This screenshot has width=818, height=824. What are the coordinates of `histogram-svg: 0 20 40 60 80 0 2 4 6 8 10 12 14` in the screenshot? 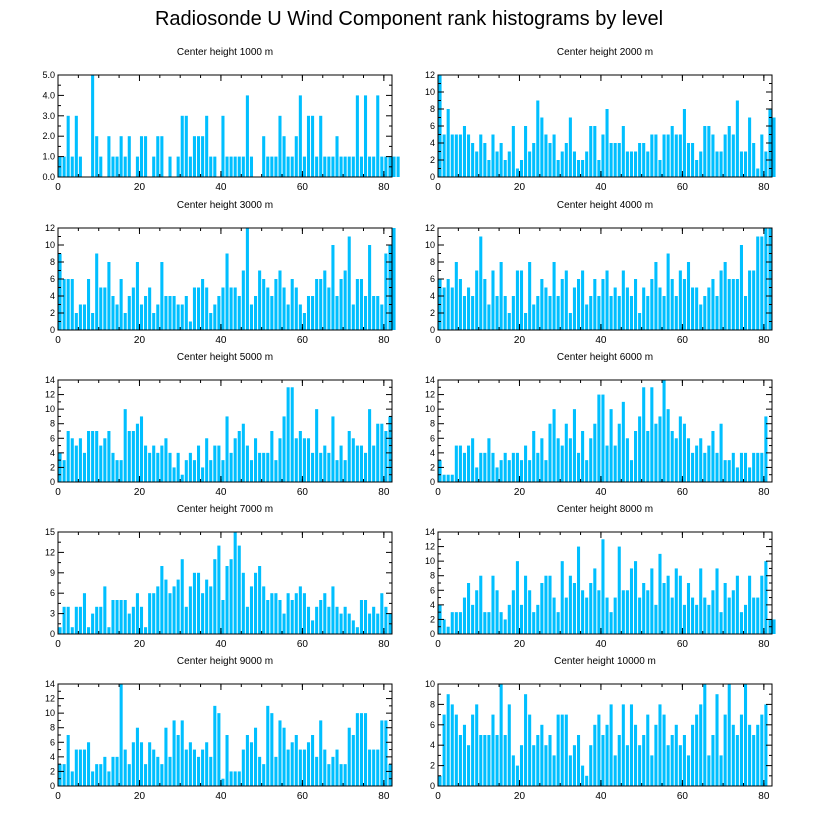 It's located at (600, 588).